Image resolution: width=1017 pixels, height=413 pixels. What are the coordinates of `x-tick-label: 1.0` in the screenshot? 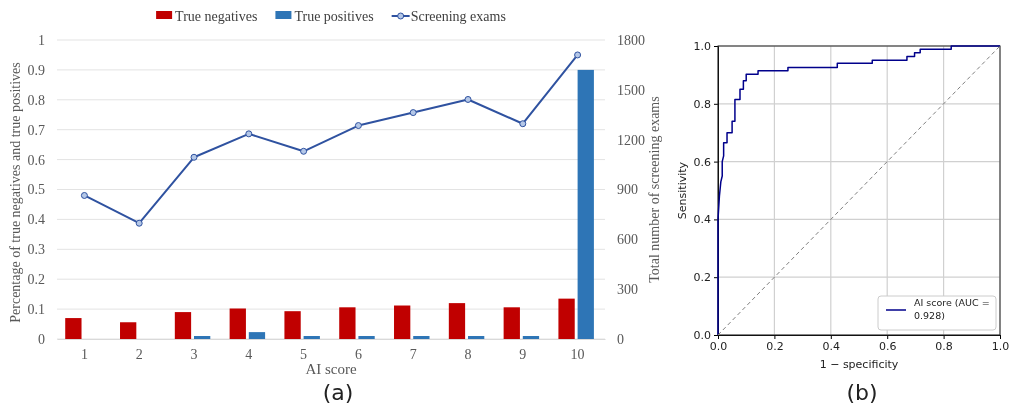 It's located at (1000, 346).